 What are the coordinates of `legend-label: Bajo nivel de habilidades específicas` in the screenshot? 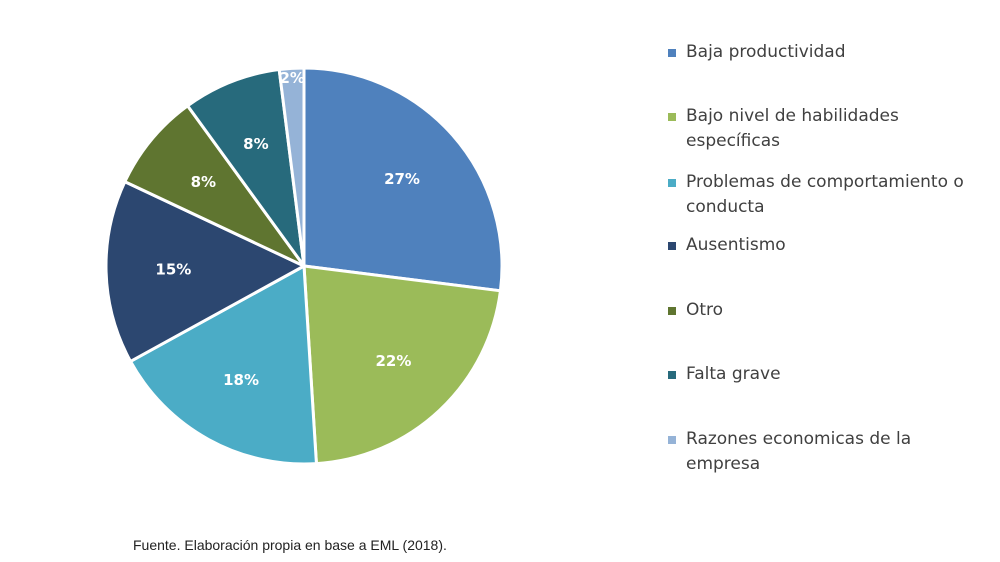 It's located at (792, 128).